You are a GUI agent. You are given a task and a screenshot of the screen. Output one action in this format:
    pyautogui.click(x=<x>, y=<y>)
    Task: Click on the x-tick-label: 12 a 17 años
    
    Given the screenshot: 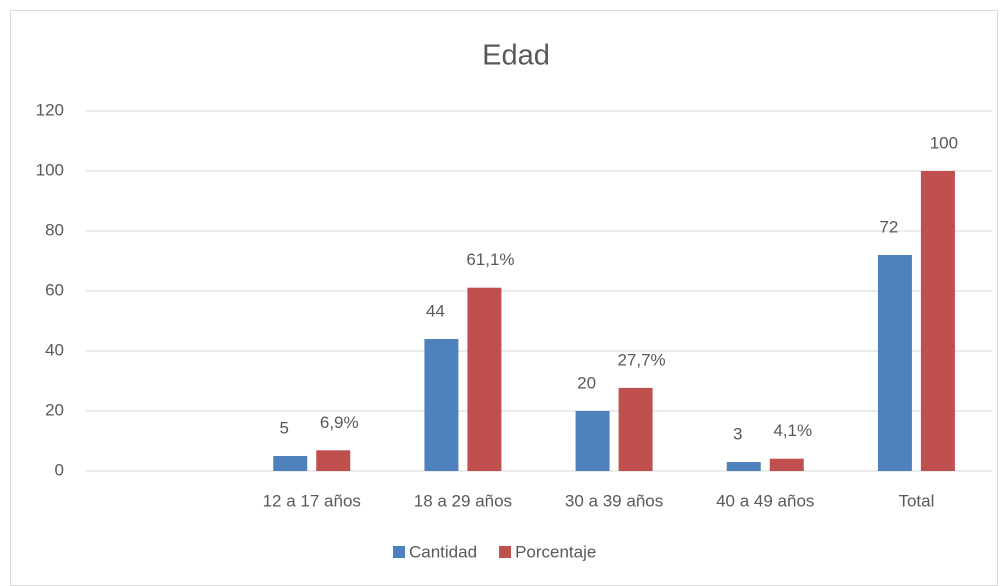 What is the action you would take?
    pyautogui.click(x=312, y=500)
    